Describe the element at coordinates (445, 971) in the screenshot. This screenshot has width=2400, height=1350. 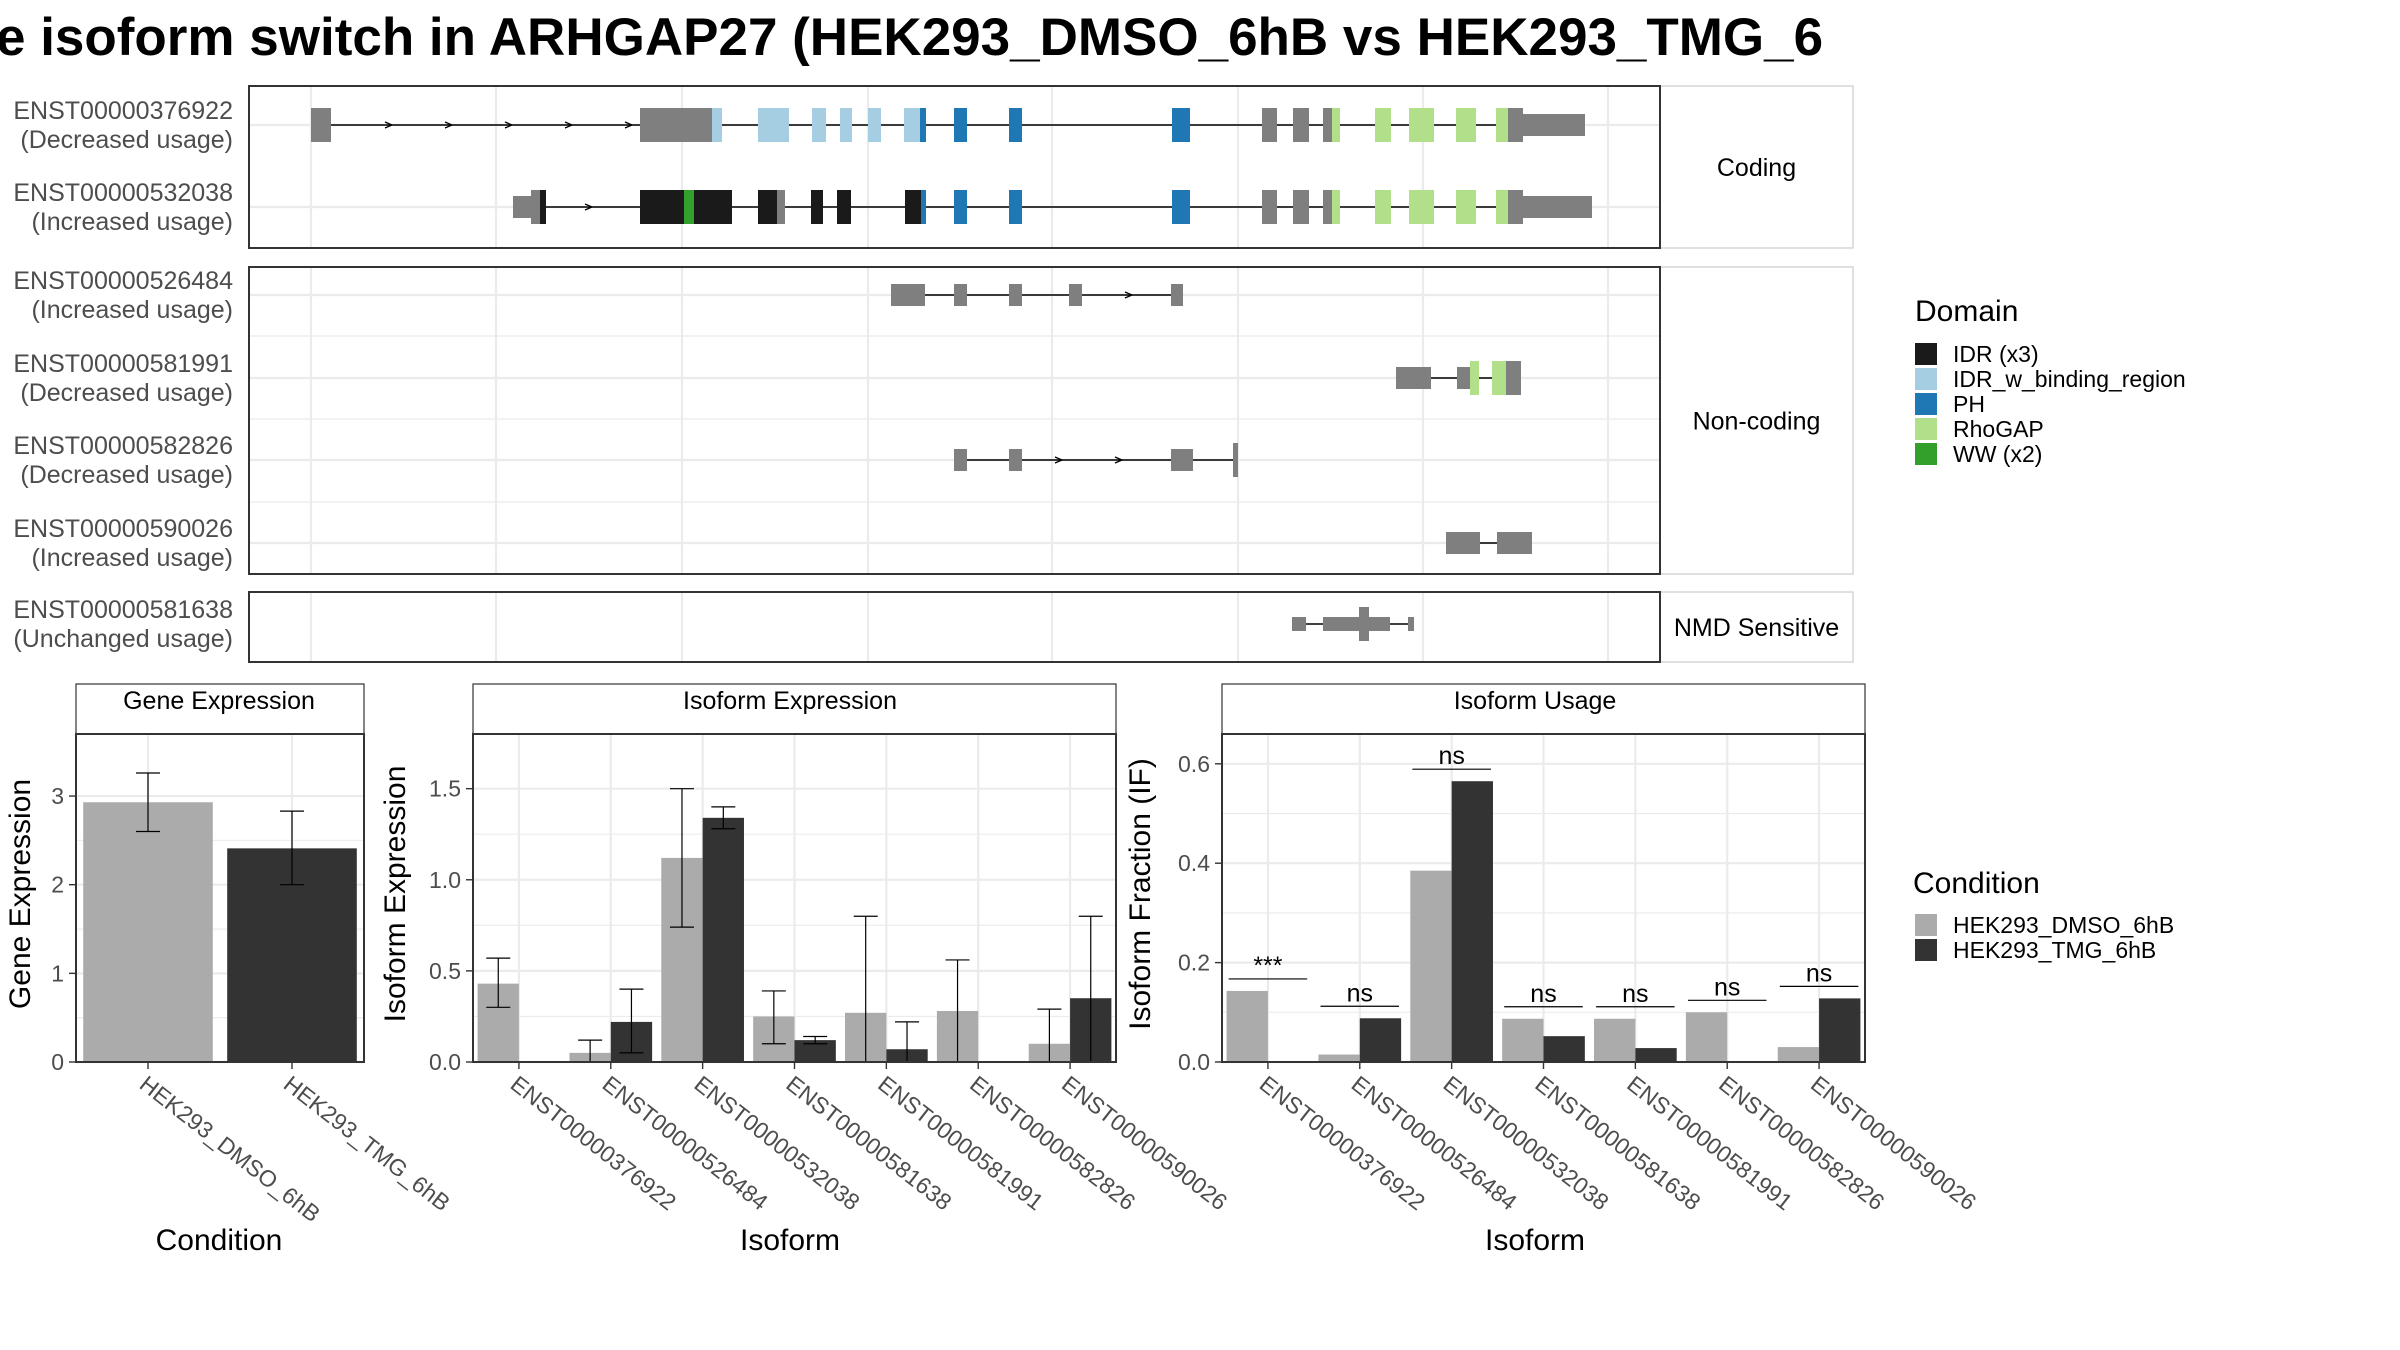
I see `y-tick-label: 0.5` at that location.